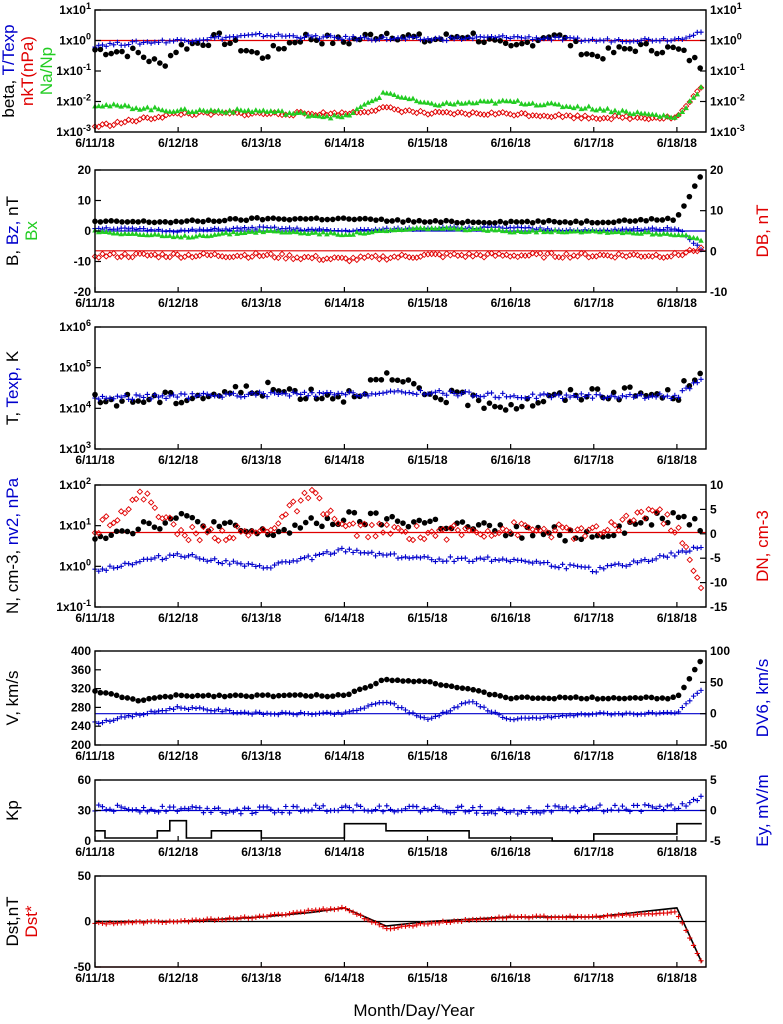 This screenshot has width=783, height=1024. Describe the element at coordinates (511, 618) in the screenshot. I see `xtick-label-N-5: 6/16/18` at that location.